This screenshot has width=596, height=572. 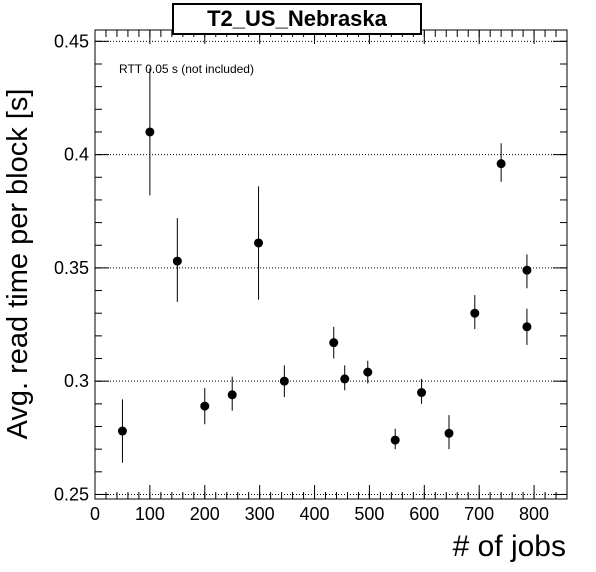 I want to click on x-tick-label: 400, so click(x=315, y=514).